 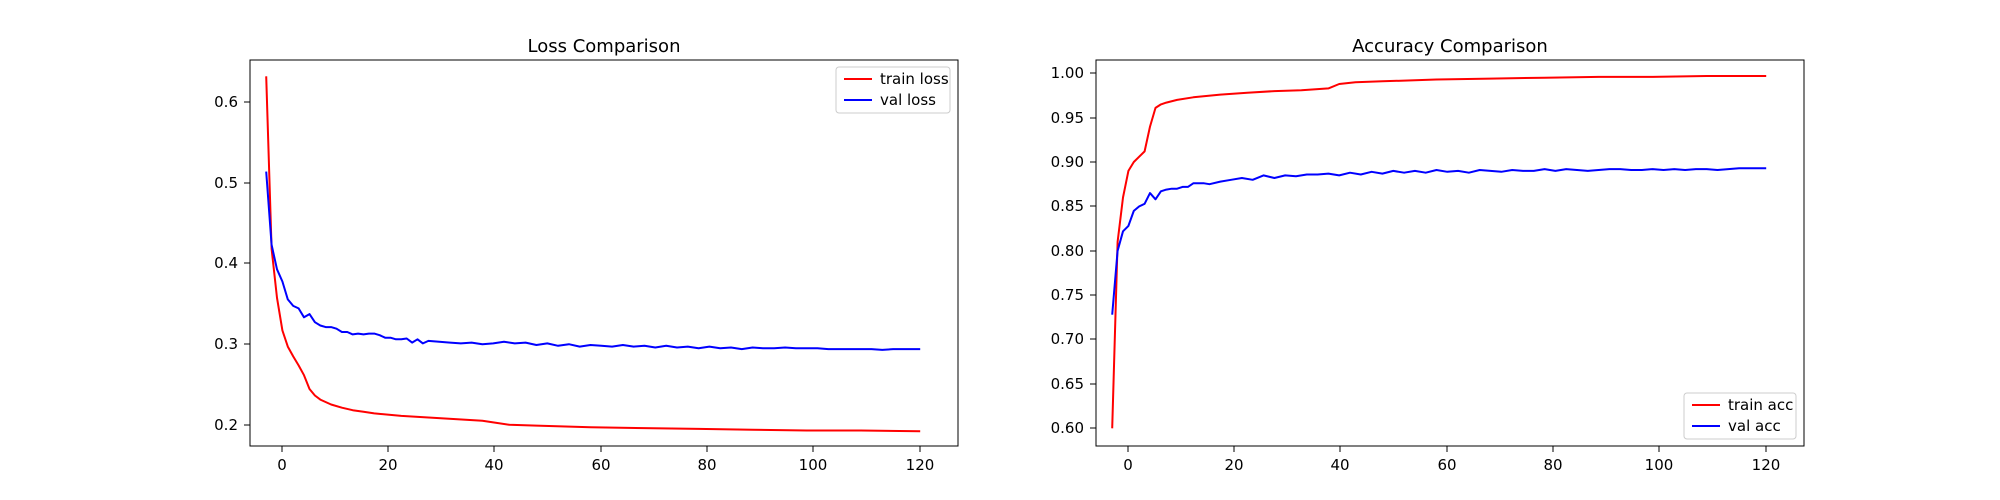 I want to click on accuracy-x-tick-label: 60, so click(x=1446, y=465).